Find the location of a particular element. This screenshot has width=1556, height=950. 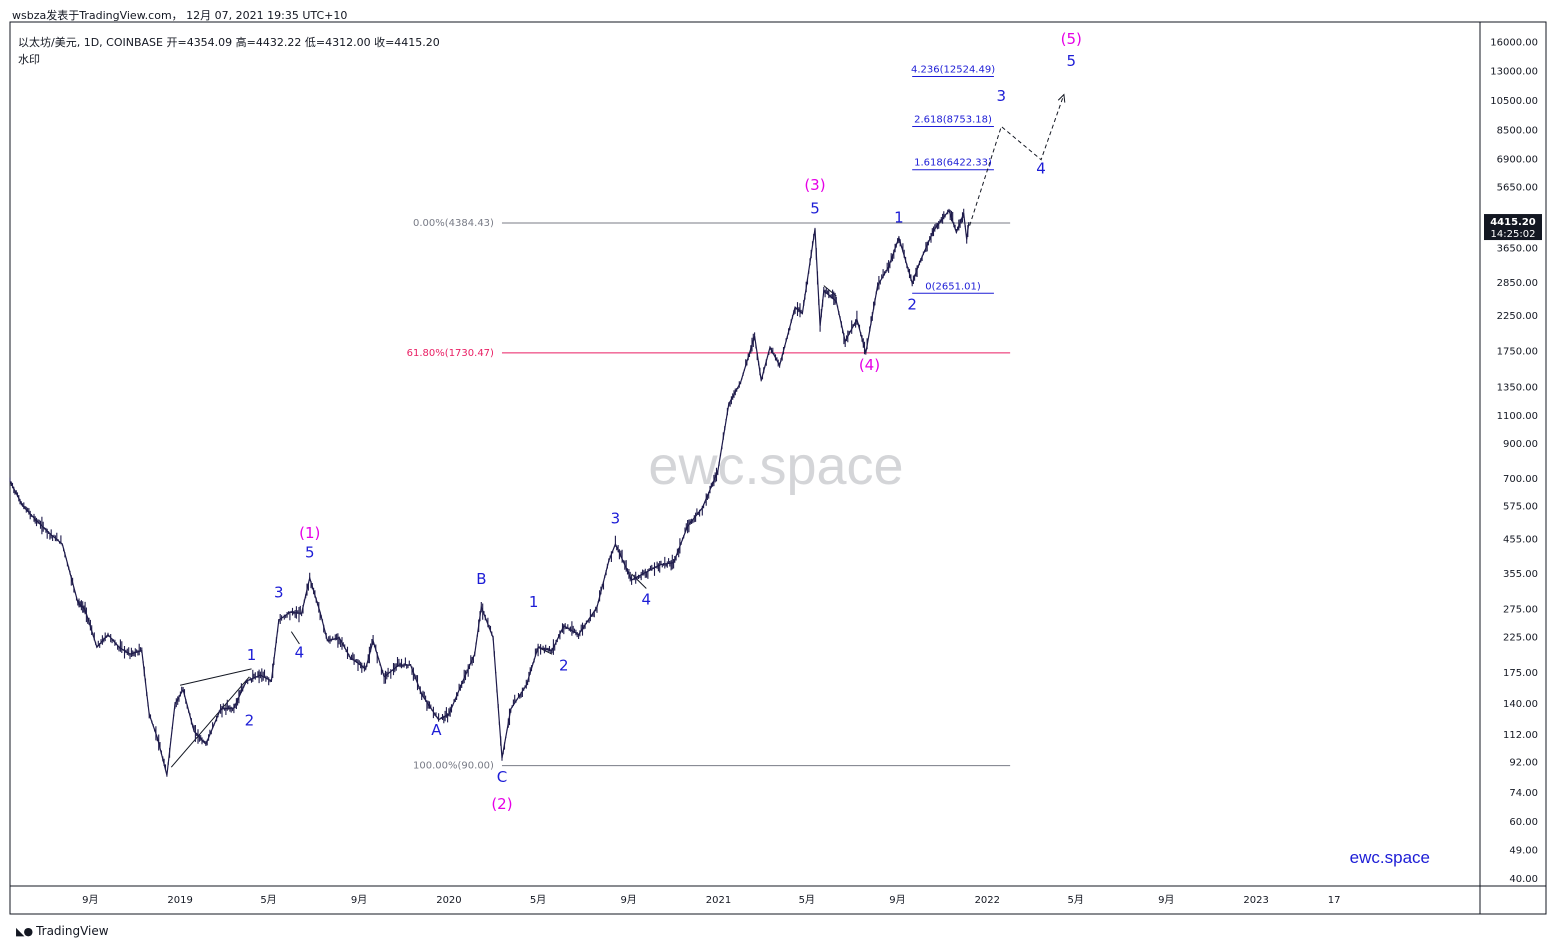

last-price-countdown: 14:25:02 is located at coordinates (1513, 234).